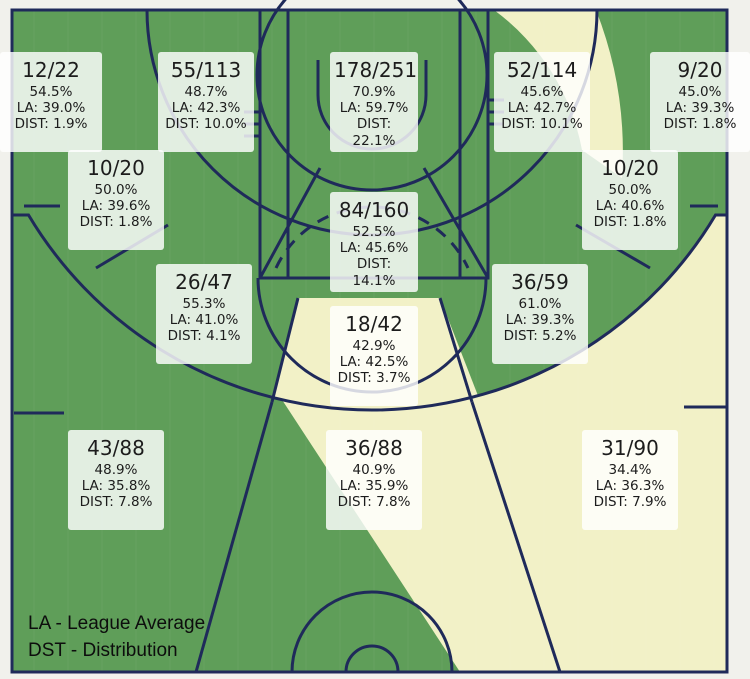 Image resolution: width=750 pixels, height=679 pixels. I want to click on zone-league-average: LA: 41.0%, so click(204, 320).